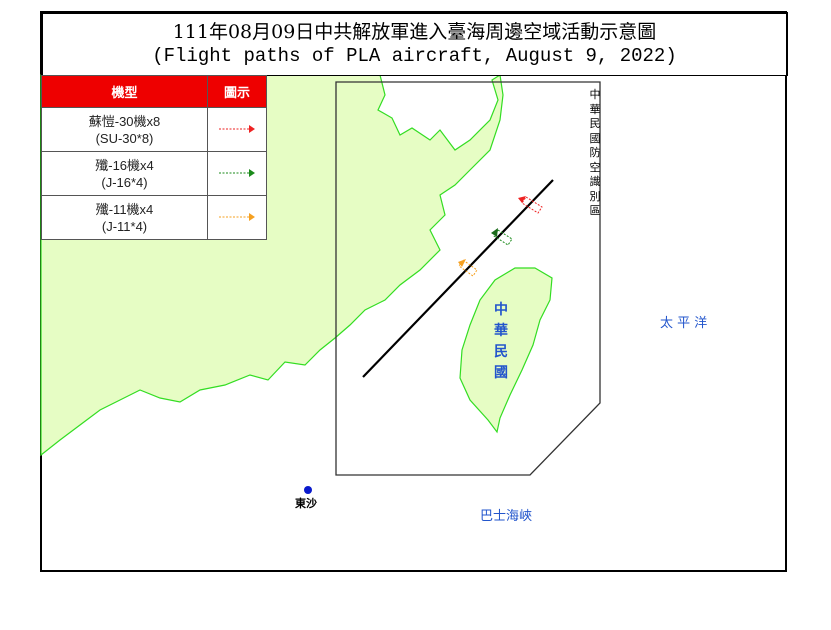 The image size is (831, 630). What do you see at coordinates (501, 341) in the screenshot?
I see `taiwan-label: 中華民國` at bounding box center [501, 341].